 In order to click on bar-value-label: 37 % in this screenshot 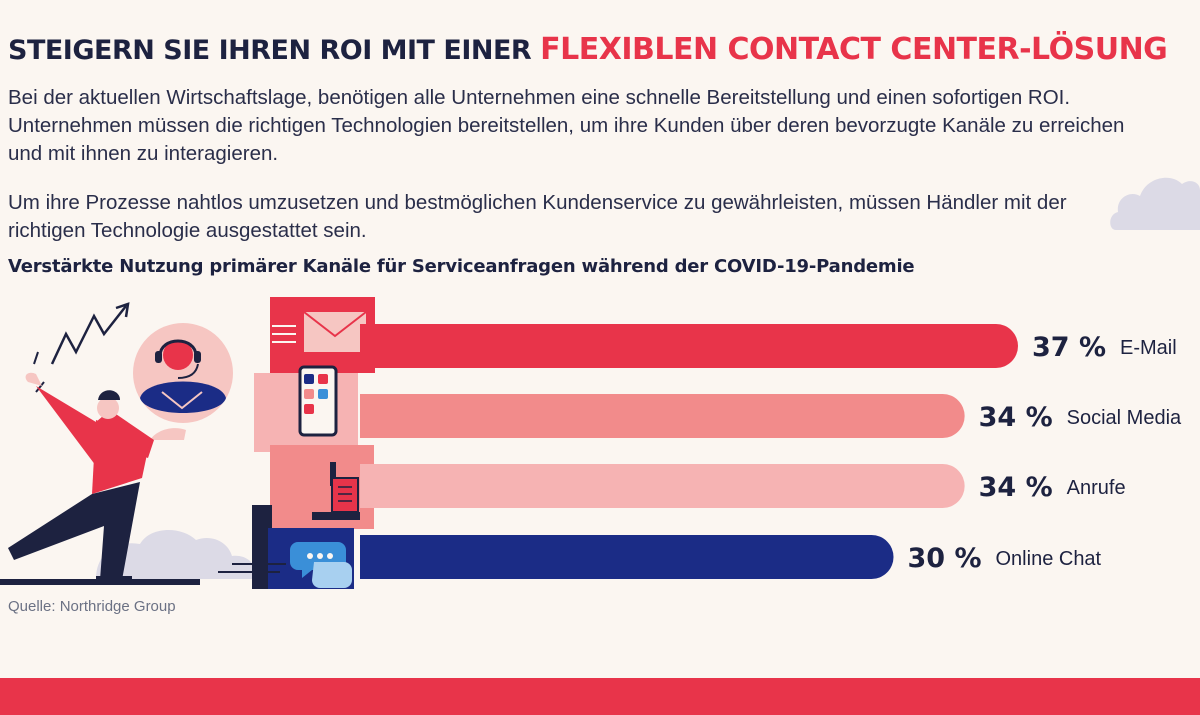, I will do `click(1069, 347)`.